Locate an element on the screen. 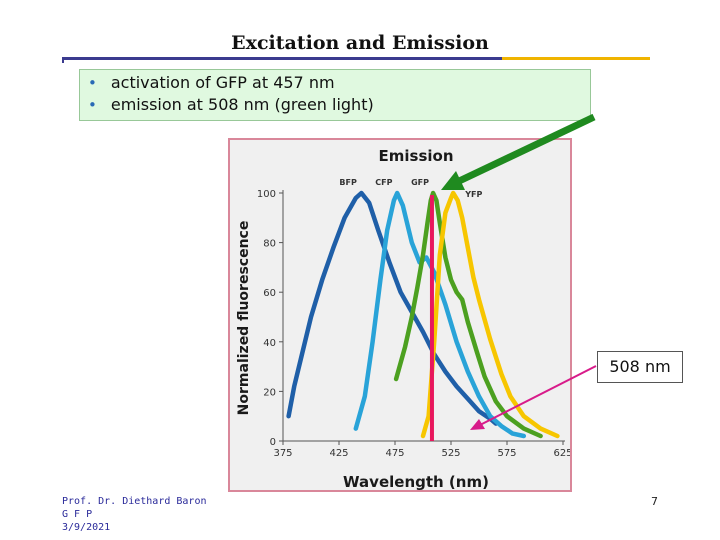 This screenshot has height=540, width=720. page-number: 7 is located at coordinates (654, 501).